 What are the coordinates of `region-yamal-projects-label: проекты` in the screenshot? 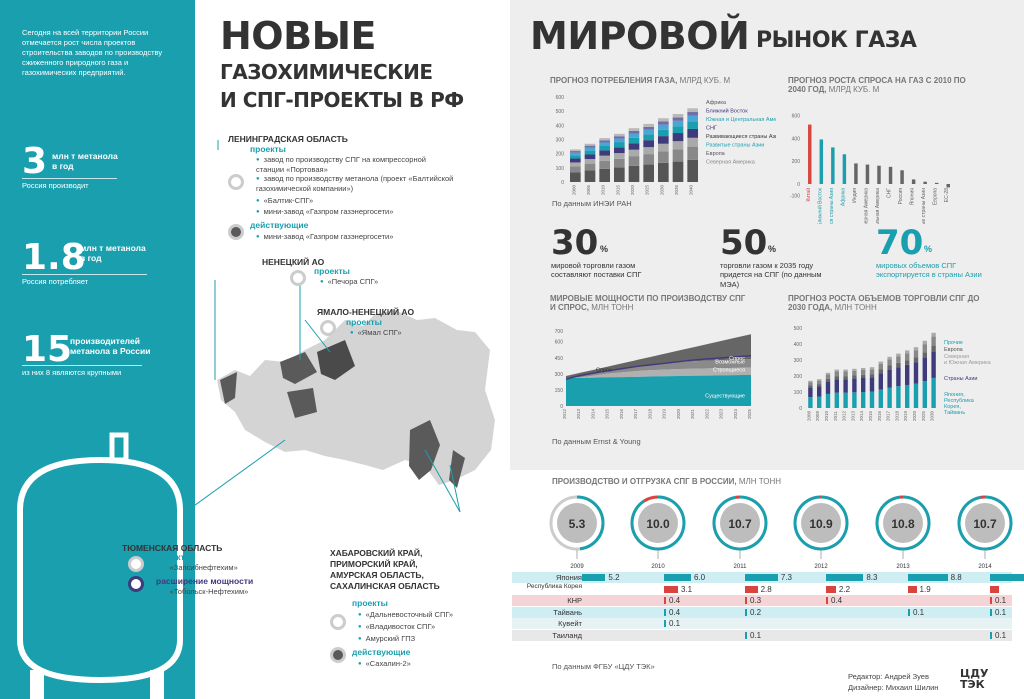 It's located at (364, 322).